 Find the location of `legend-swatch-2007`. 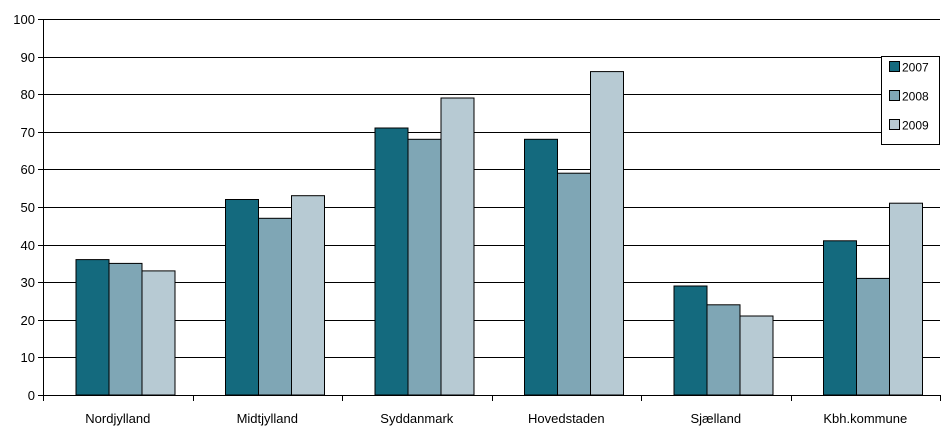

legend-swatch-2007 is located at coordinates (894, 66).